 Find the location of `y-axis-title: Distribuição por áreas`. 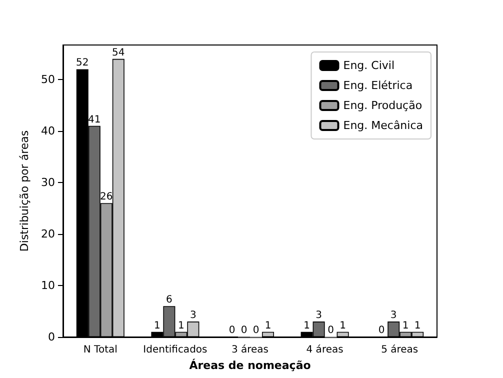

y-axis-title: Distribuição por áreas is located at coordinates (25, 191).